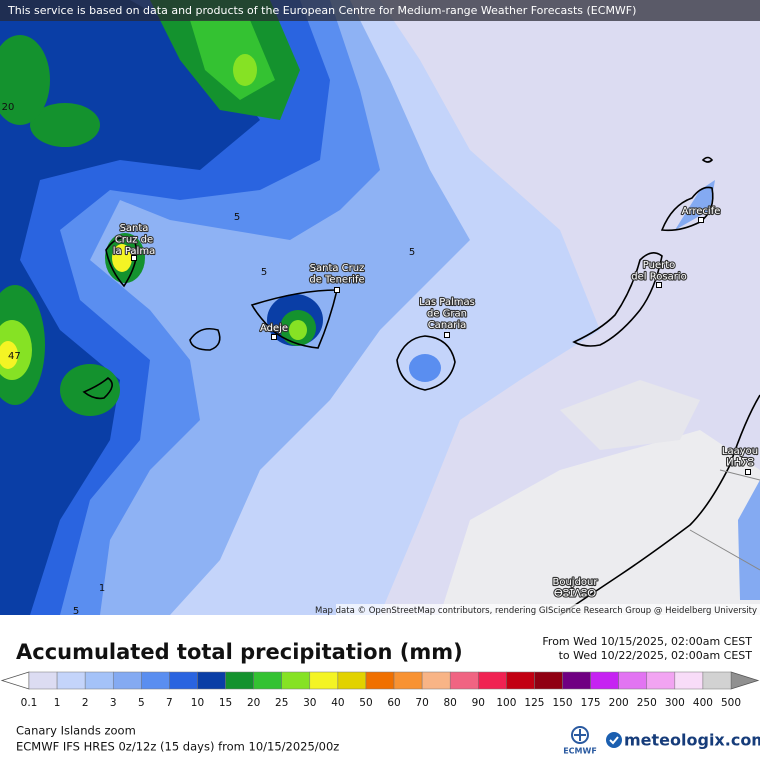  I want to click on place-label: Adeje, so click(274, 328).